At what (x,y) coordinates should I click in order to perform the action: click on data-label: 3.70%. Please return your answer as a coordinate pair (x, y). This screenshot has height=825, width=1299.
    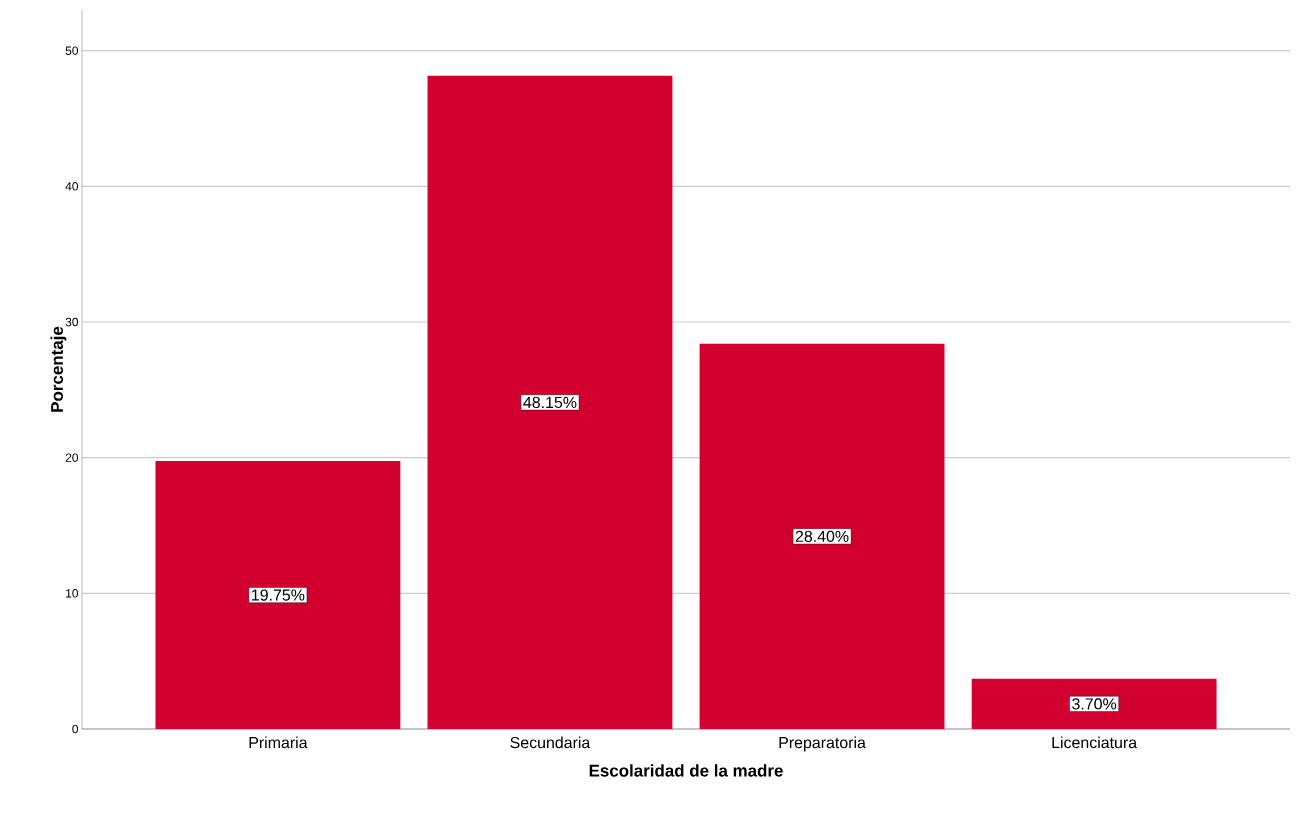
    Looking at the image, I should click on (1094, 704).